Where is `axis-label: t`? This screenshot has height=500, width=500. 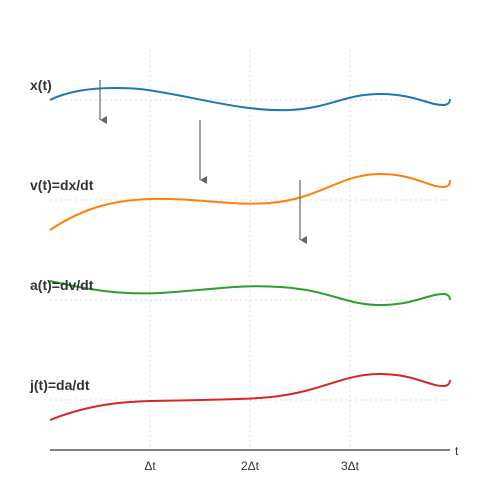
axis-label: t is located at coordinates (457, 451).